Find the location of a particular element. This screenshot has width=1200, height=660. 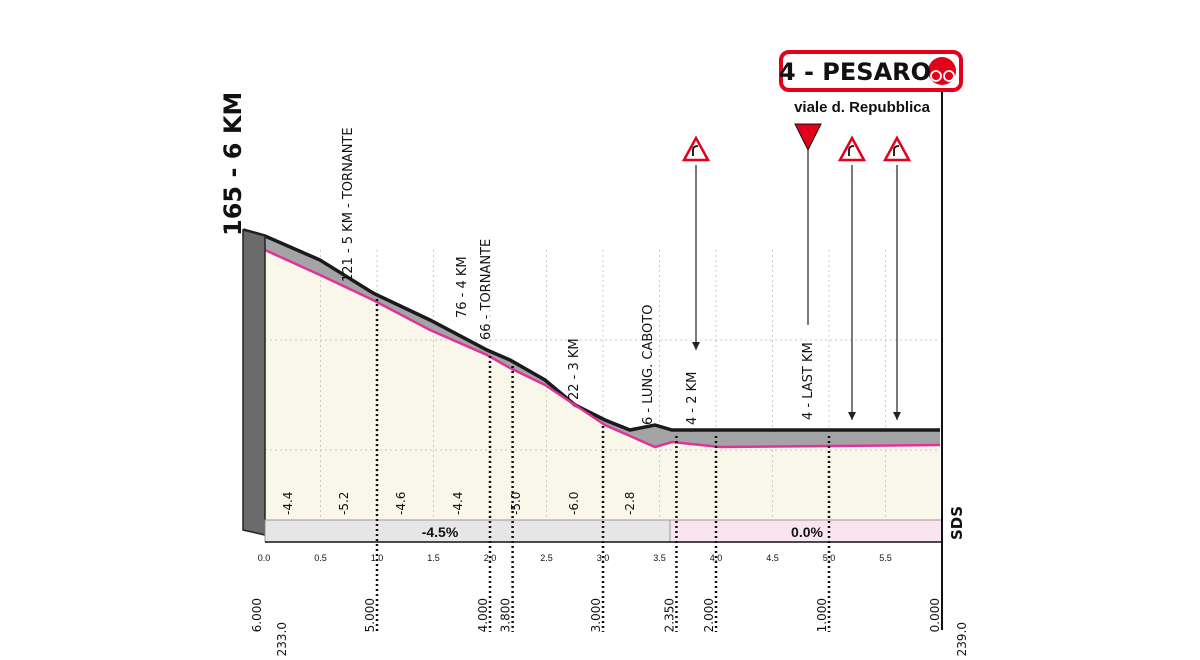

annotation: 66 - TORNANTE is located at coordinates (486, 289).